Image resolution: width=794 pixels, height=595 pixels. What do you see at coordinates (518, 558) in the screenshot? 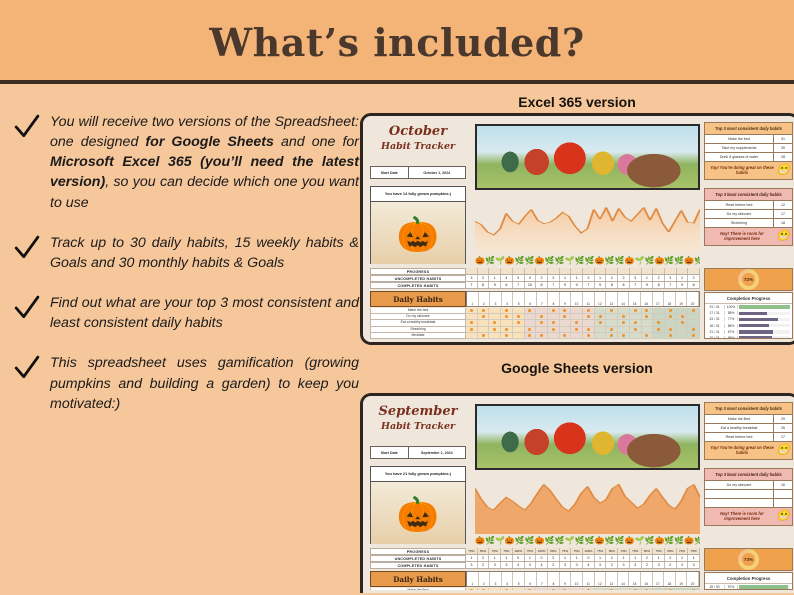
I see `progress-cell: 0` at bounding box center [518, 558].